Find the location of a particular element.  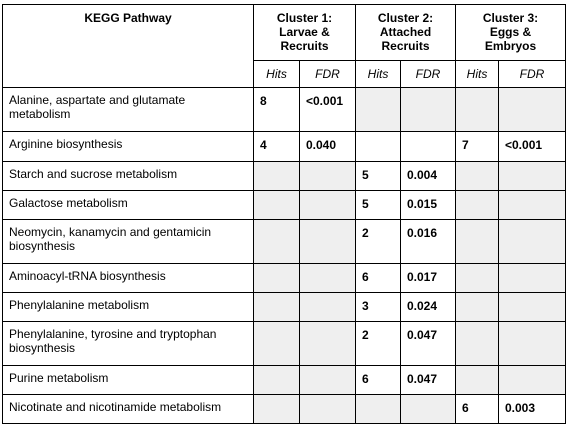

cluster-2-line-1: Cluster 2: is located at coordinates (405, 18).